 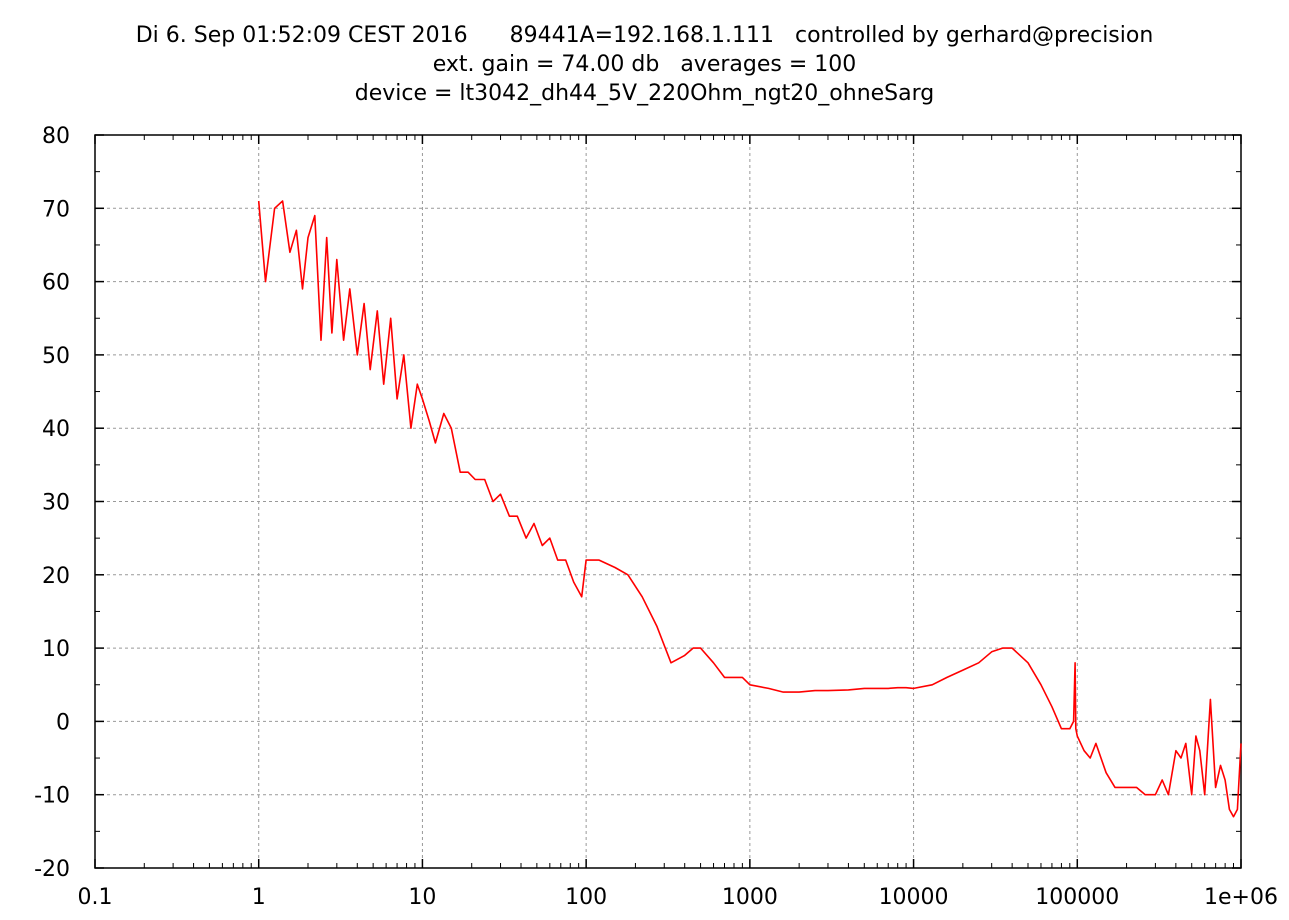 I want to click on y-tick-label: 10, so click(x=56, y=649).